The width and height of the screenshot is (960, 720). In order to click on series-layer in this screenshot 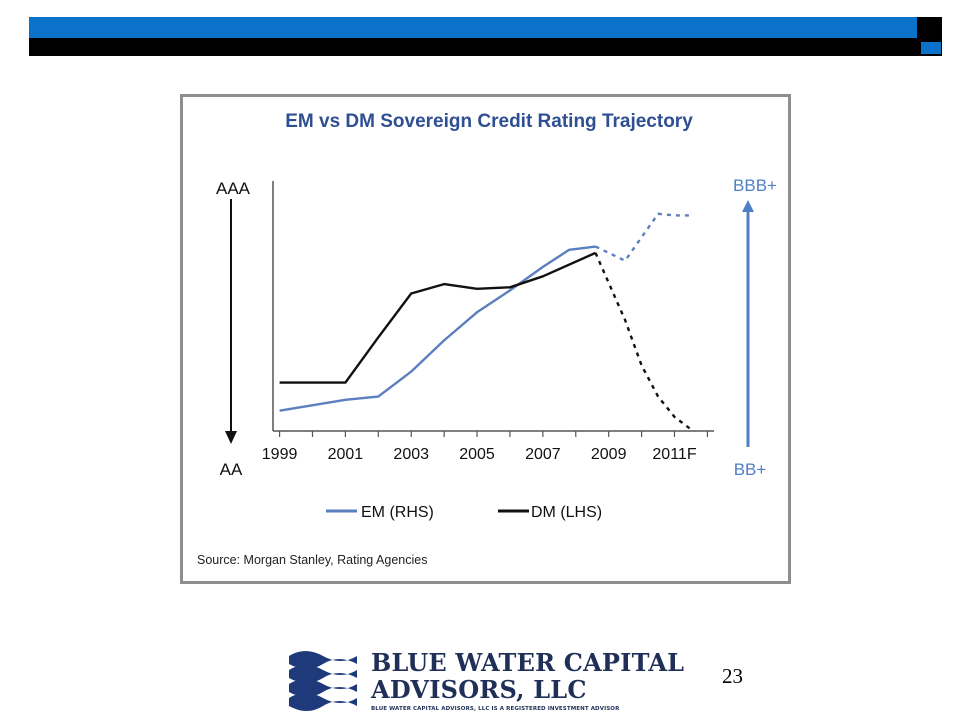, I will do `click(485, 321)`.